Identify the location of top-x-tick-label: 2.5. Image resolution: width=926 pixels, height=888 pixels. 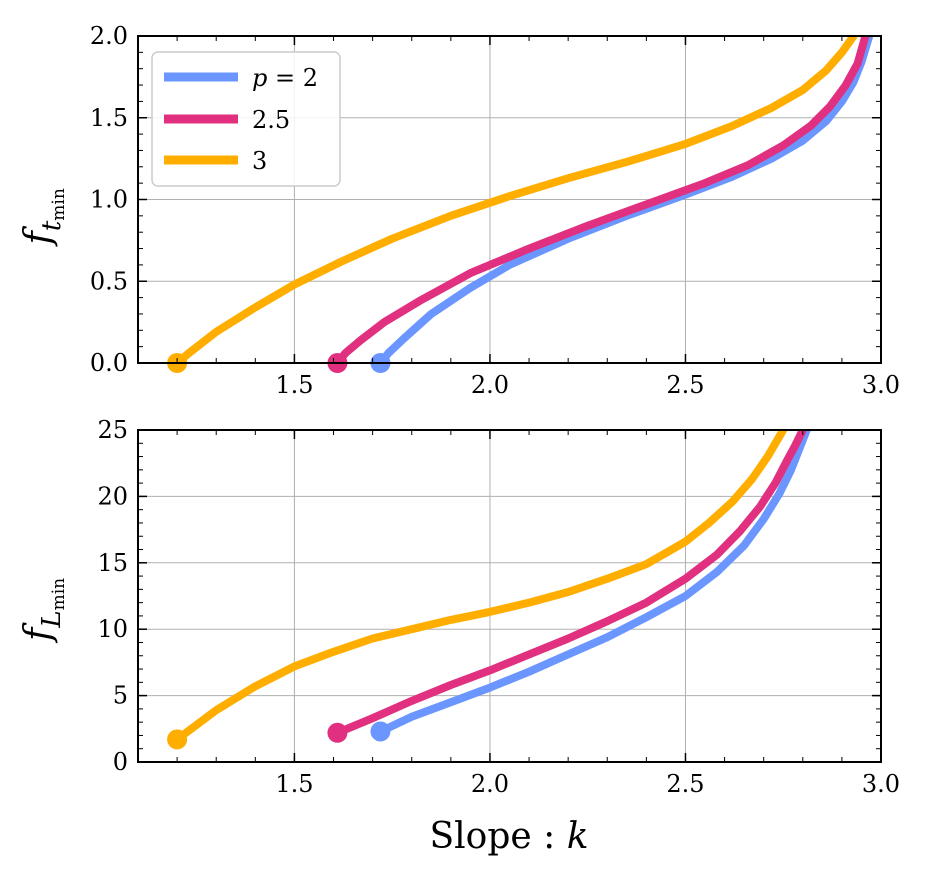
(685, 385).